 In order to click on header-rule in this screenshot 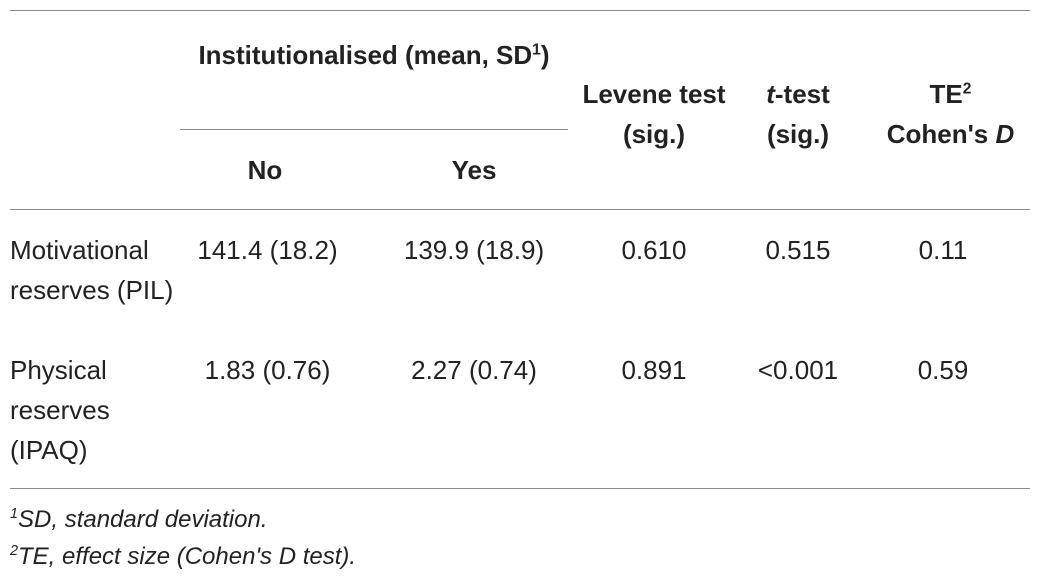, I will do `click(520, 209)`.